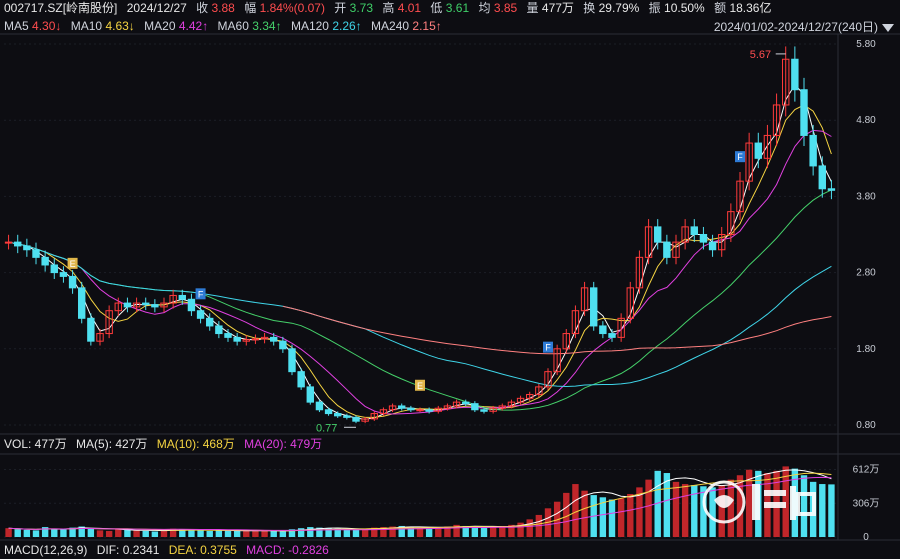  What do you see at coordinates (866, 120) in the screenshot?
I see `price-tick-label: 4.80` at bounding box center [866, 120].